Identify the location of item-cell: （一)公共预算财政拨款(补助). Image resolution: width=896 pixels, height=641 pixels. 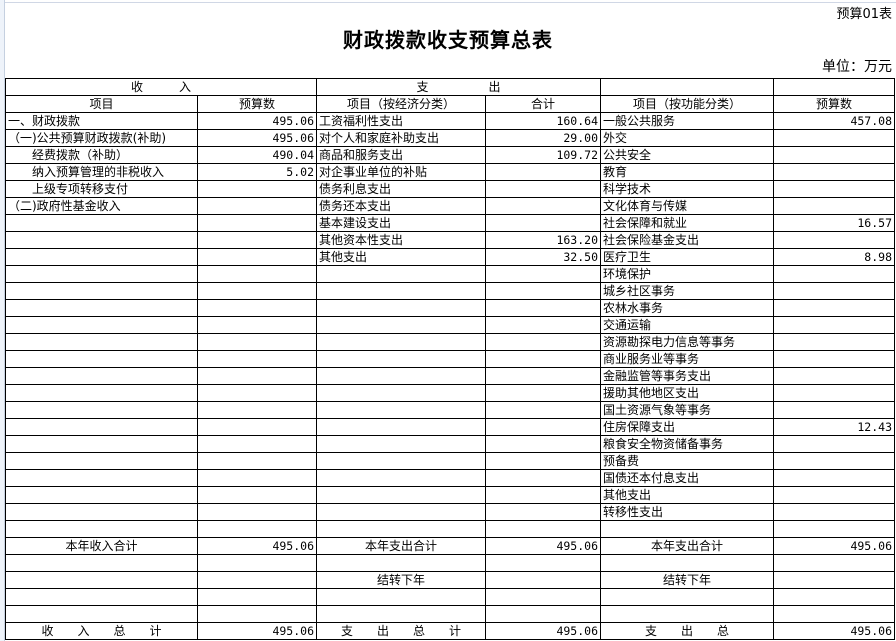
(101, 138).